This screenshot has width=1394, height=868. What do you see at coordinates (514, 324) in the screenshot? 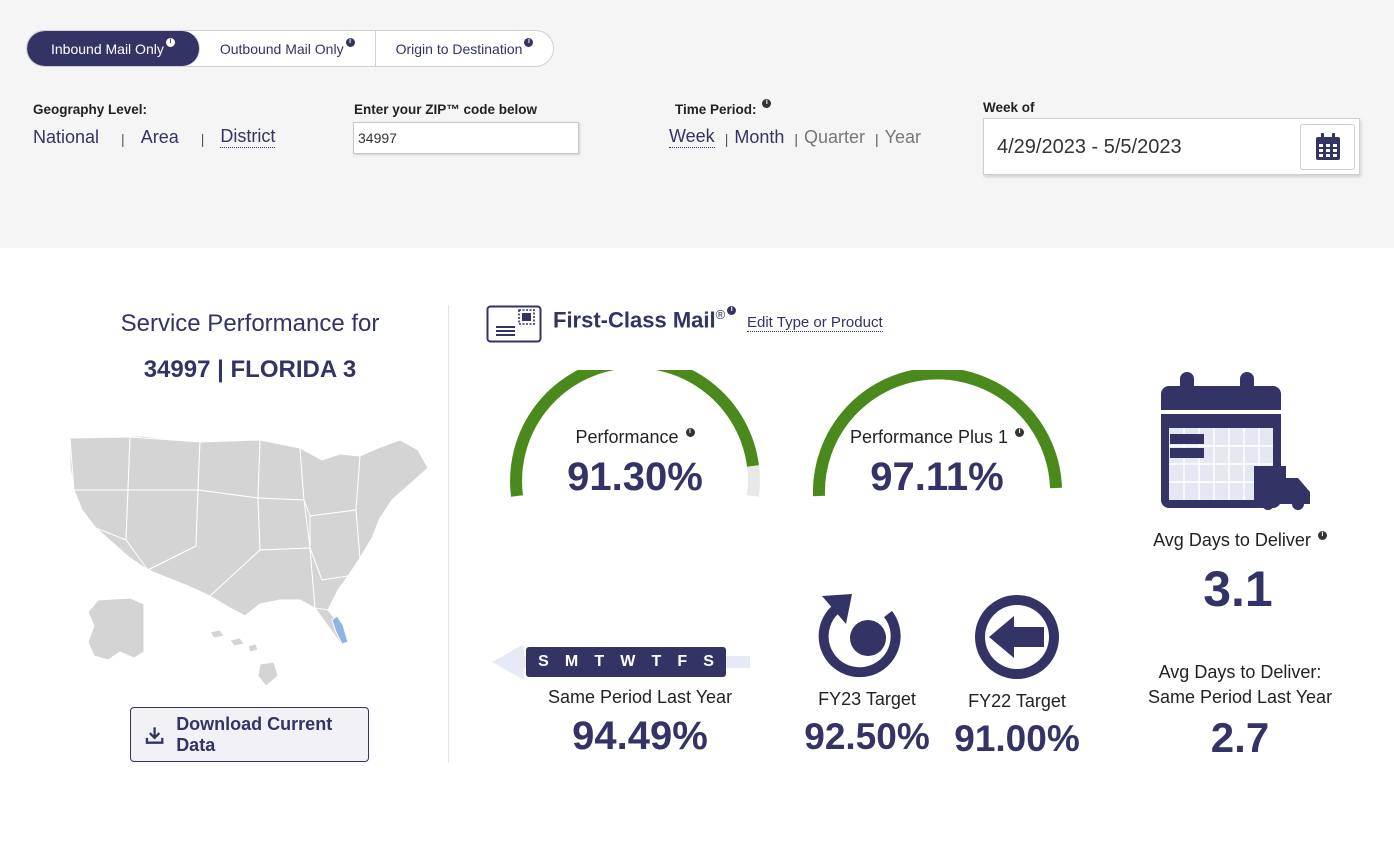
I see `mail-envelope-icon` at bounding box center [514, 324].